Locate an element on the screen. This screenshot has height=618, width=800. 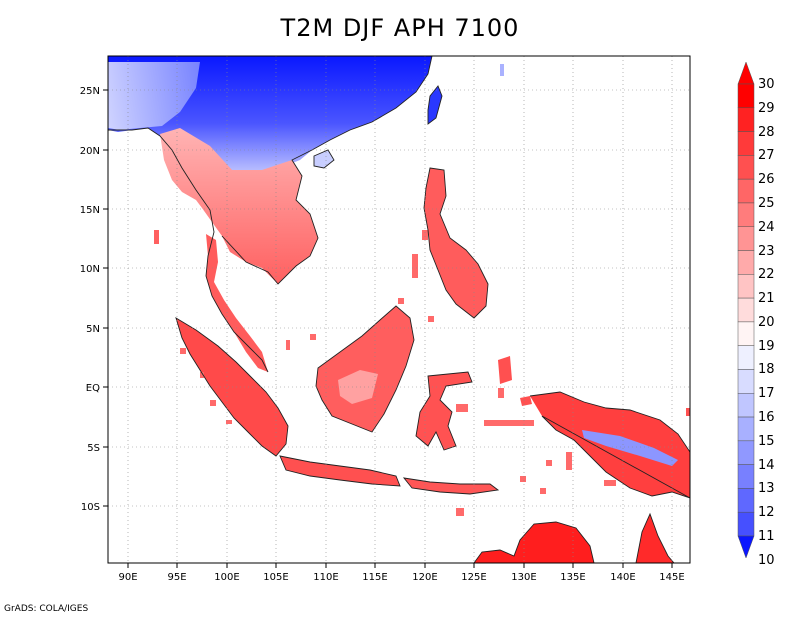
lon-tick-label: 115E is located at coordinates (374, 577).